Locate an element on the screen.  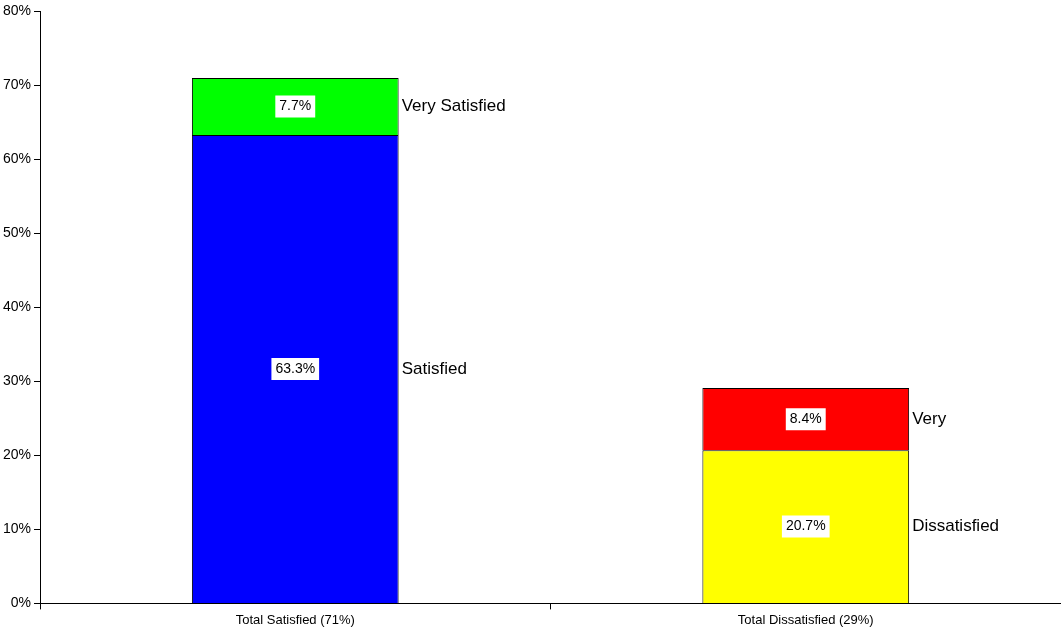
series-label: Very is located at coordinates (929, 418).